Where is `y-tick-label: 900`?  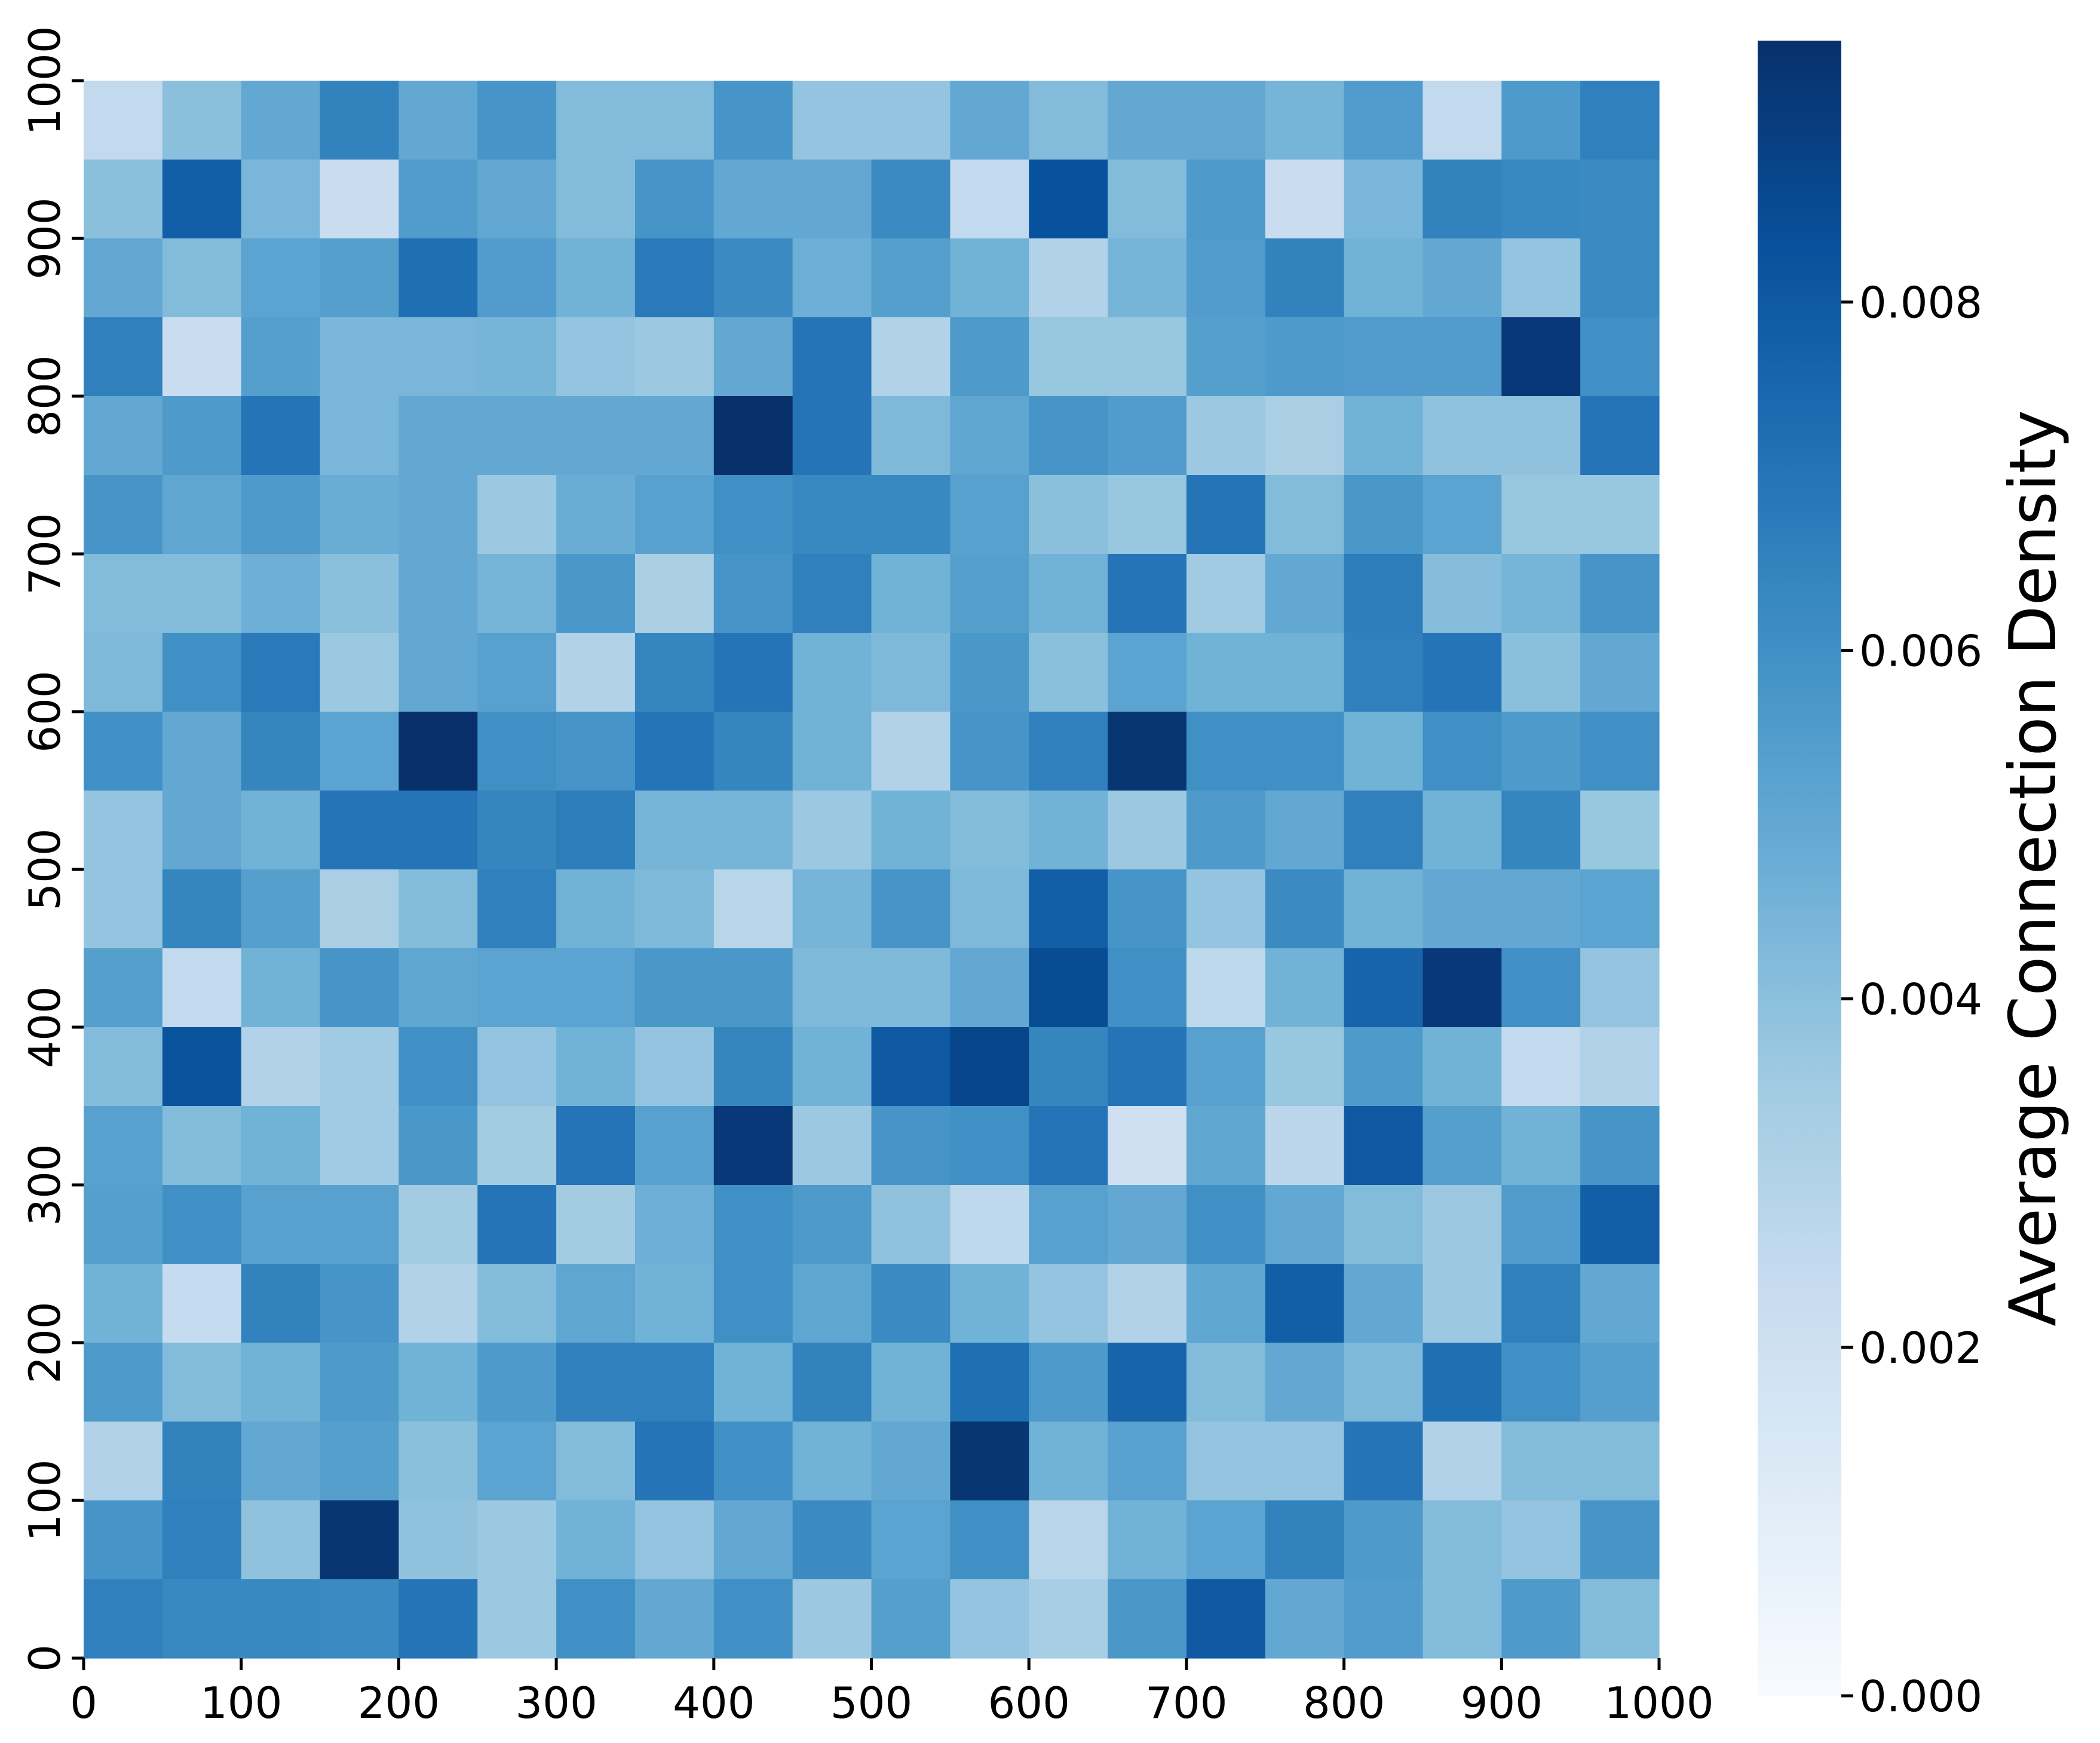
y-tick-label: 900 is located at coordinates (45, 238).